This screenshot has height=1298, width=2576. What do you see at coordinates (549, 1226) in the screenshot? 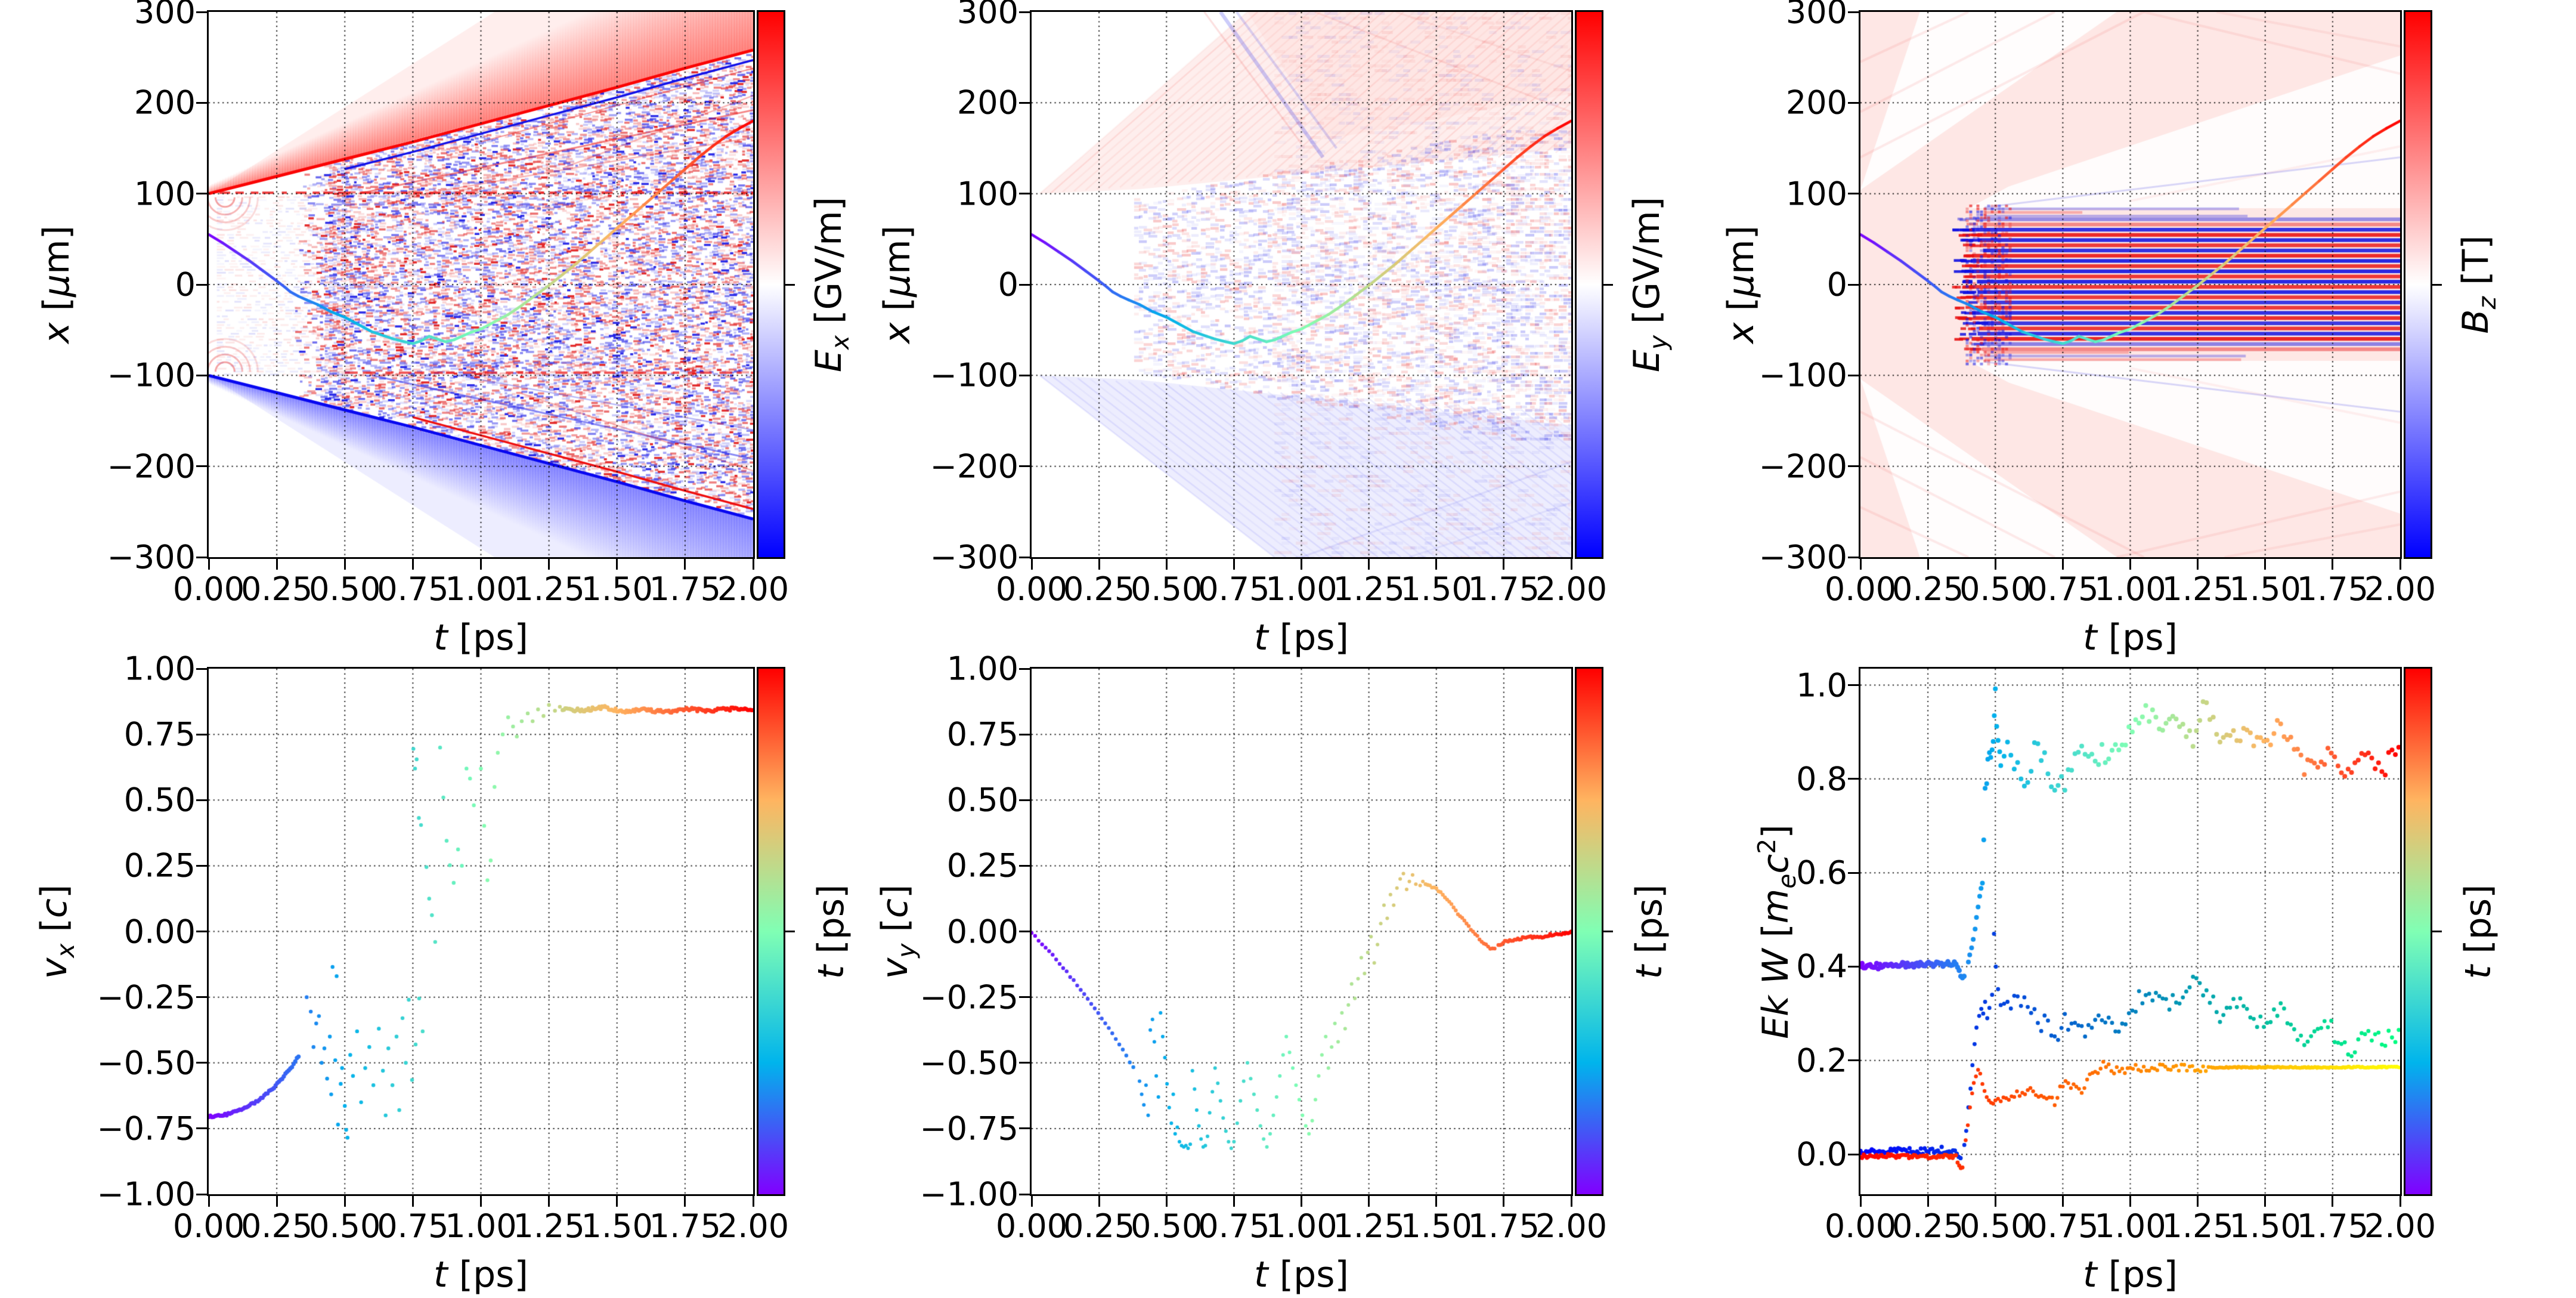
I see `x-tick-label: 1.25` at bounding box center [549, 1226].